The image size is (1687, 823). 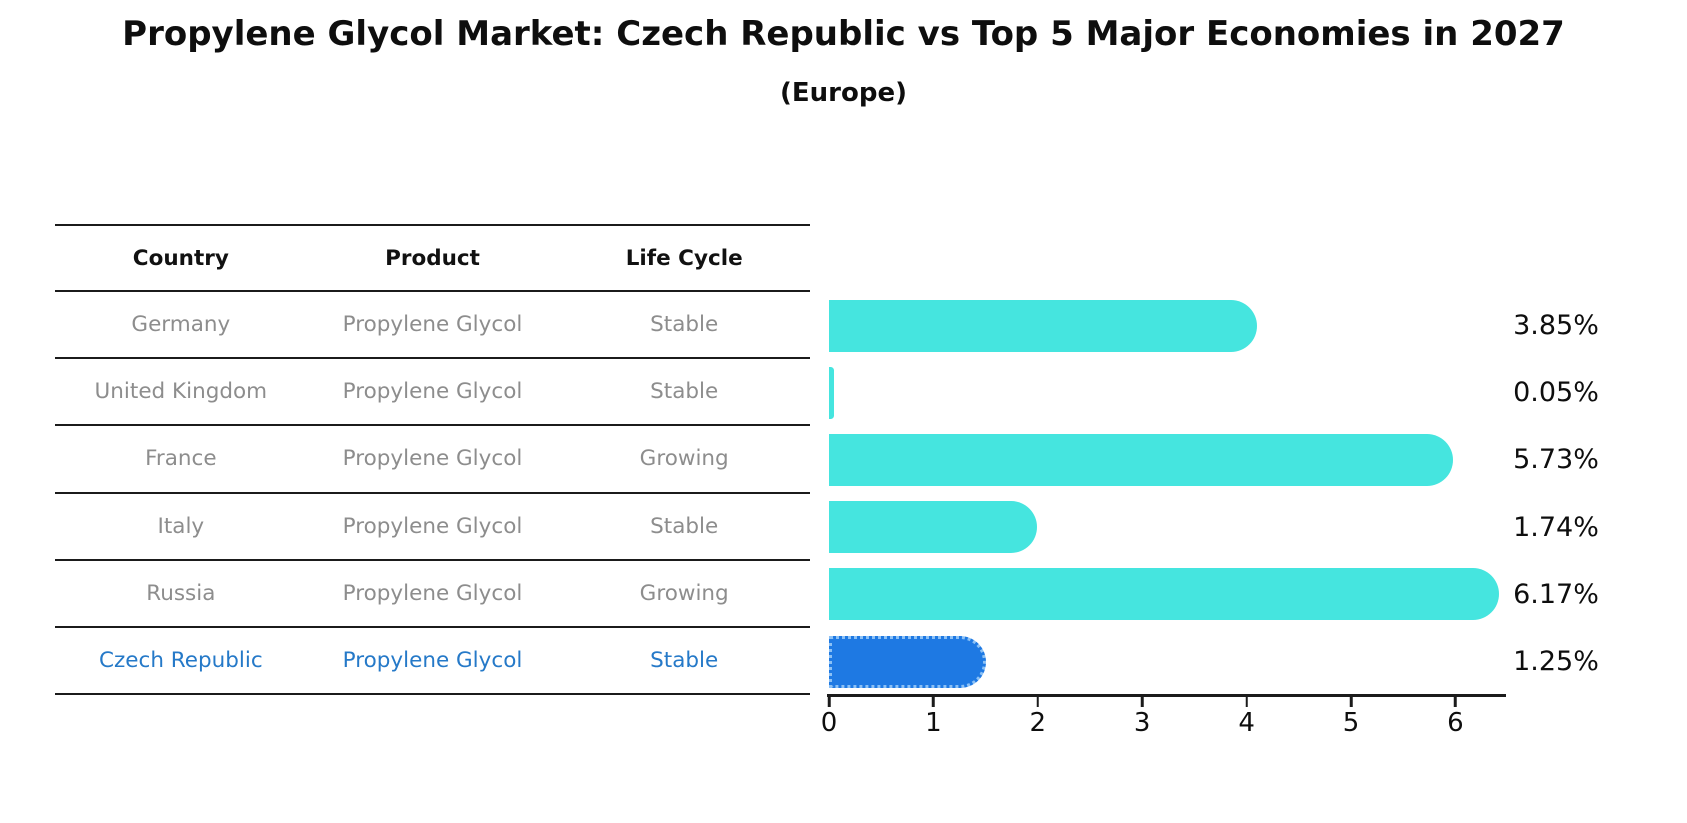 What do you see at coordinates (1141, 459) in the screenshot?
I see `bar-france` at bounding box center [1141, 459].